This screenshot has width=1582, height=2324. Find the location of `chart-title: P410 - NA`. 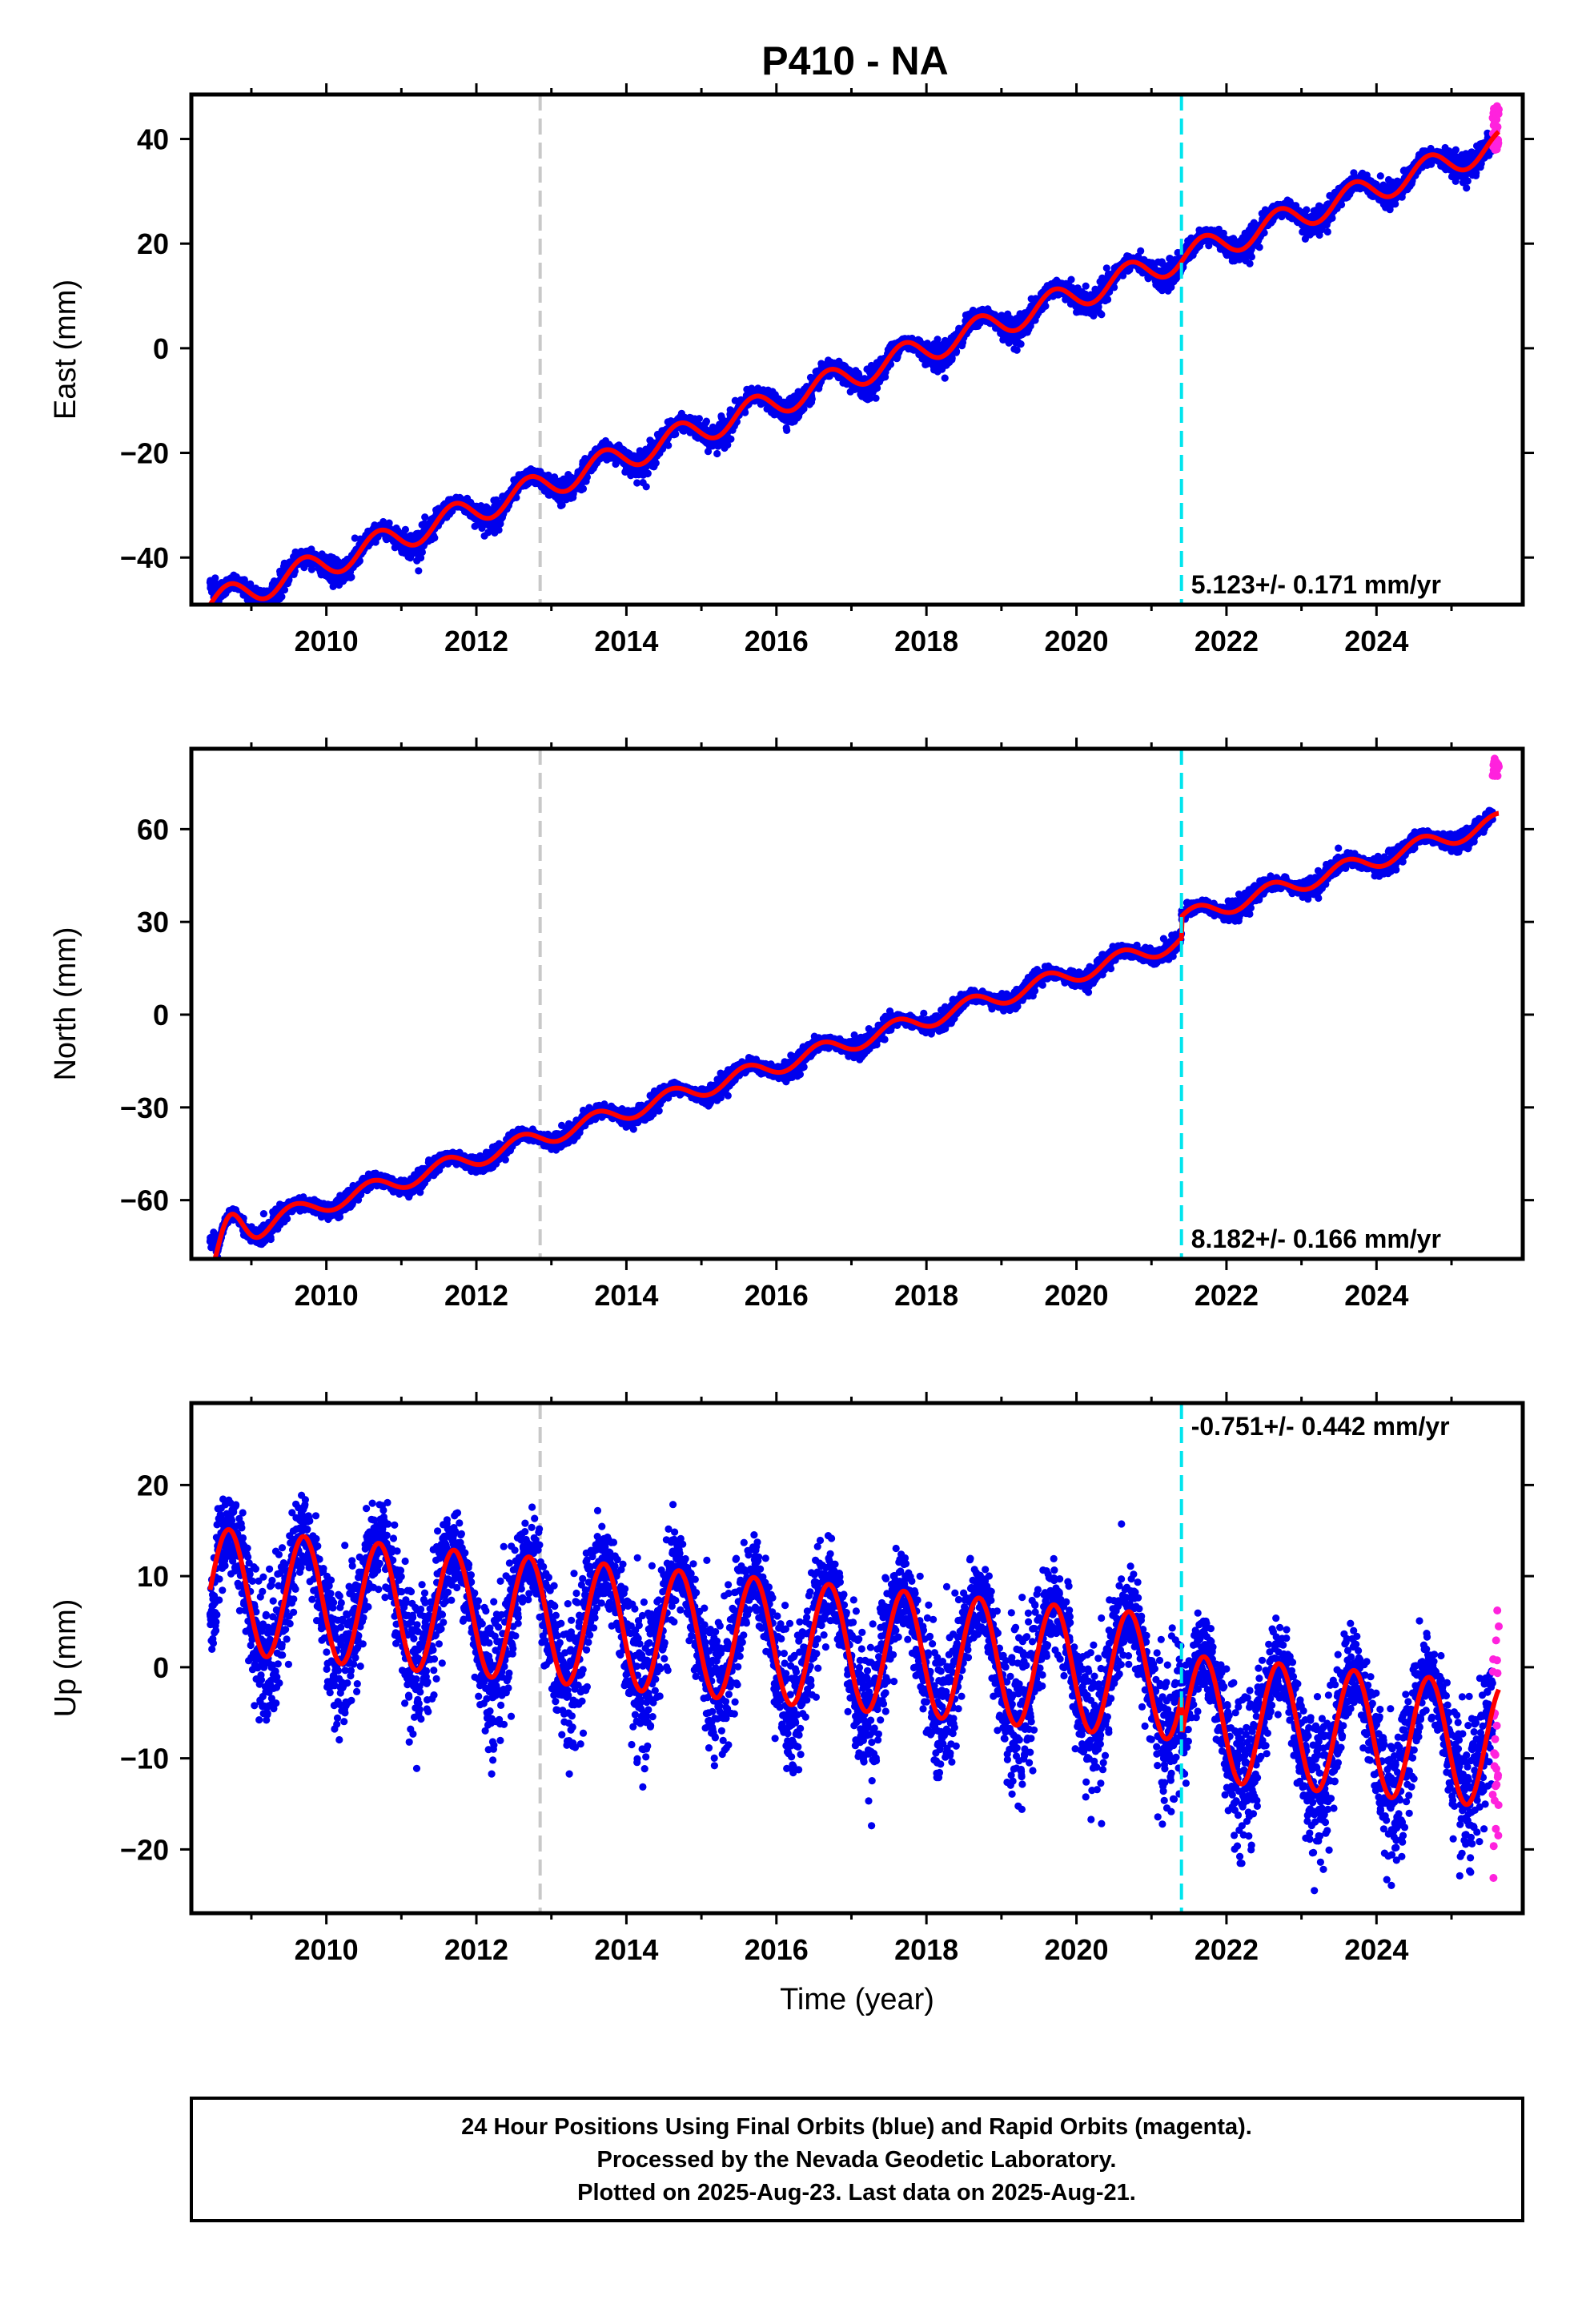

chart-title: P410 - NA is located at coordinates (854, 60).